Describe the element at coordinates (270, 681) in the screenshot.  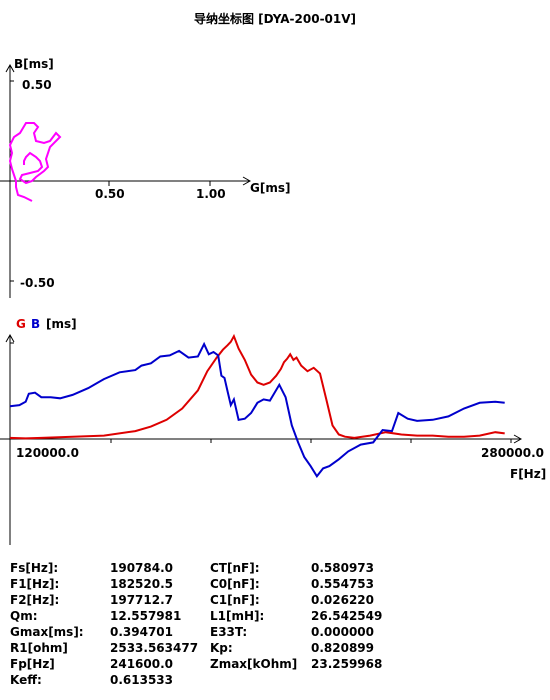
I see `param-row: Keff: 0.613533` at that location.